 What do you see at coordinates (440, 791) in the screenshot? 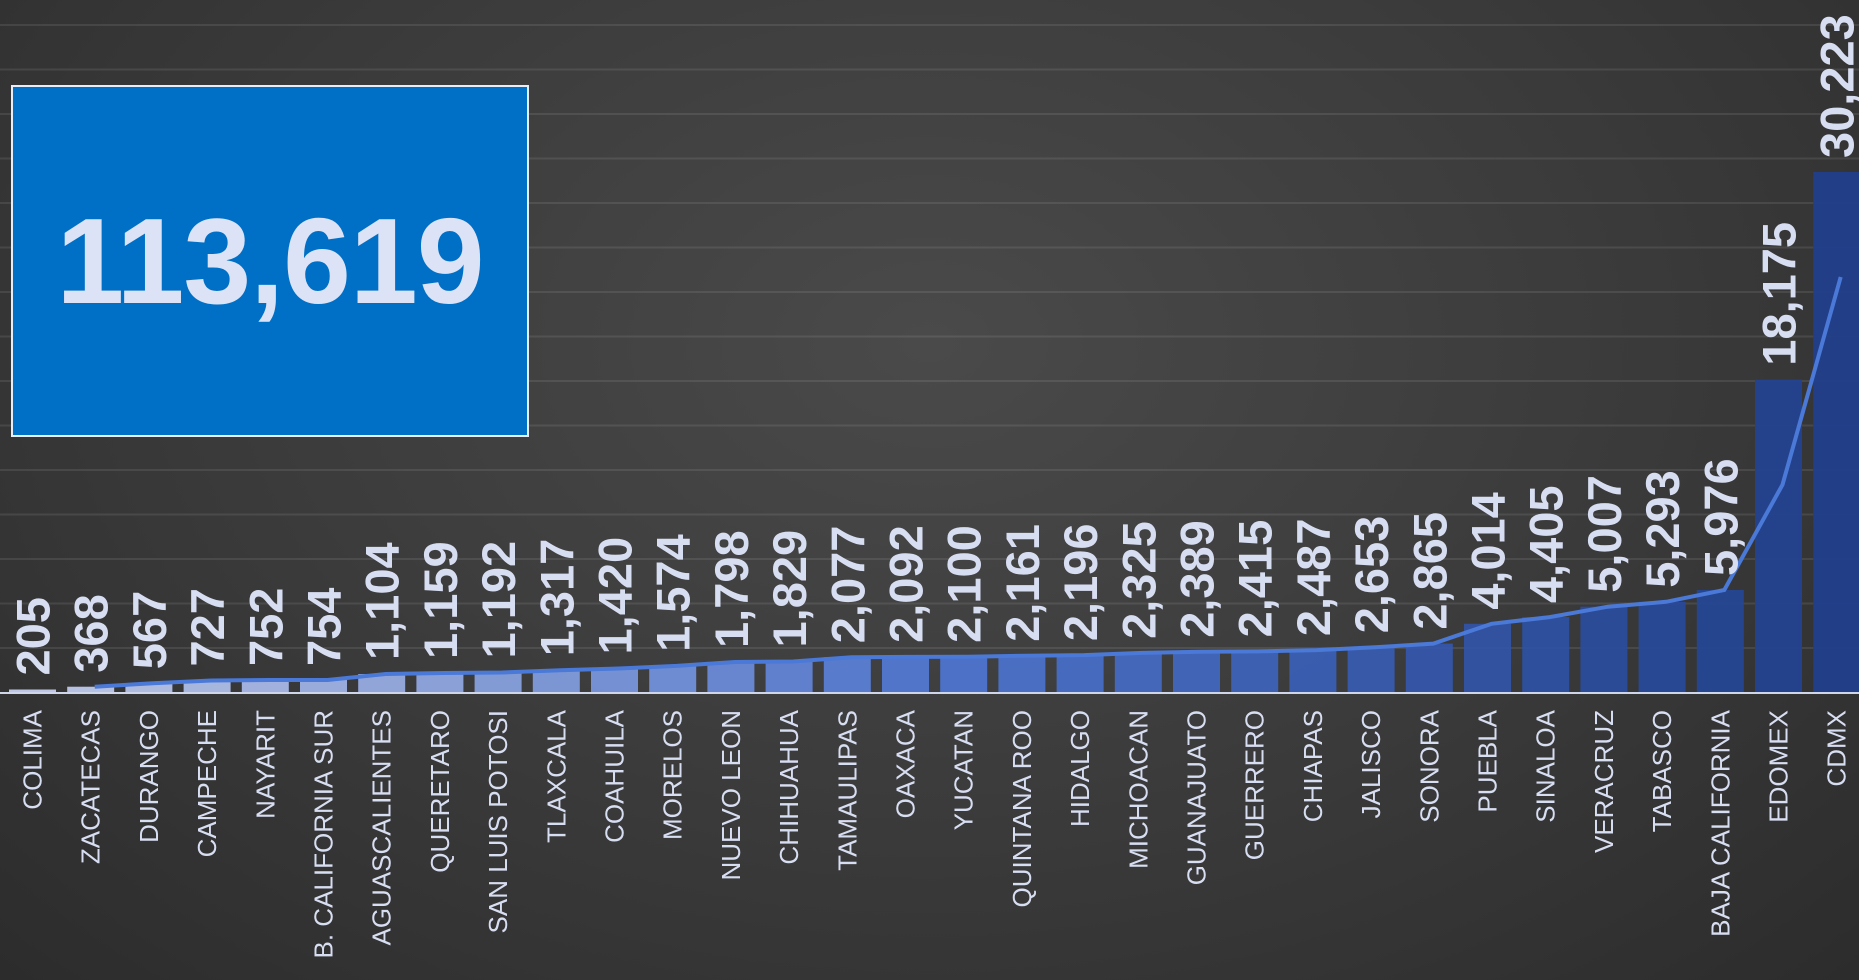
I see `category-label: QUERETARO` at bounding box center [440, 791].